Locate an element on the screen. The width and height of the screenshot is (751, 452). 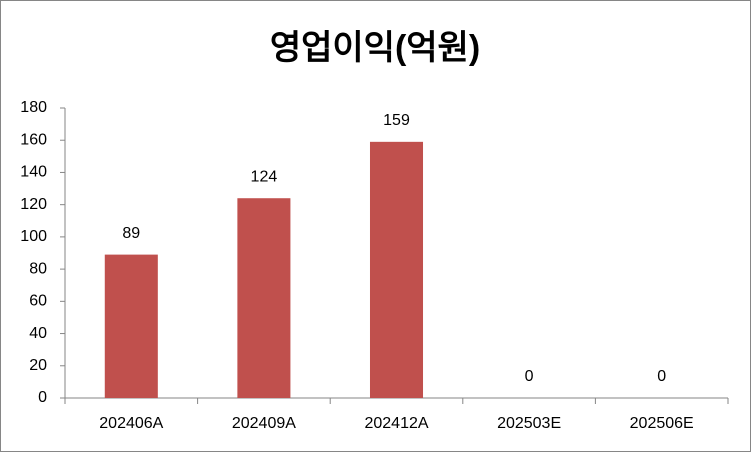
x-tick-label: 202412A is located at coordinates (396, 423).